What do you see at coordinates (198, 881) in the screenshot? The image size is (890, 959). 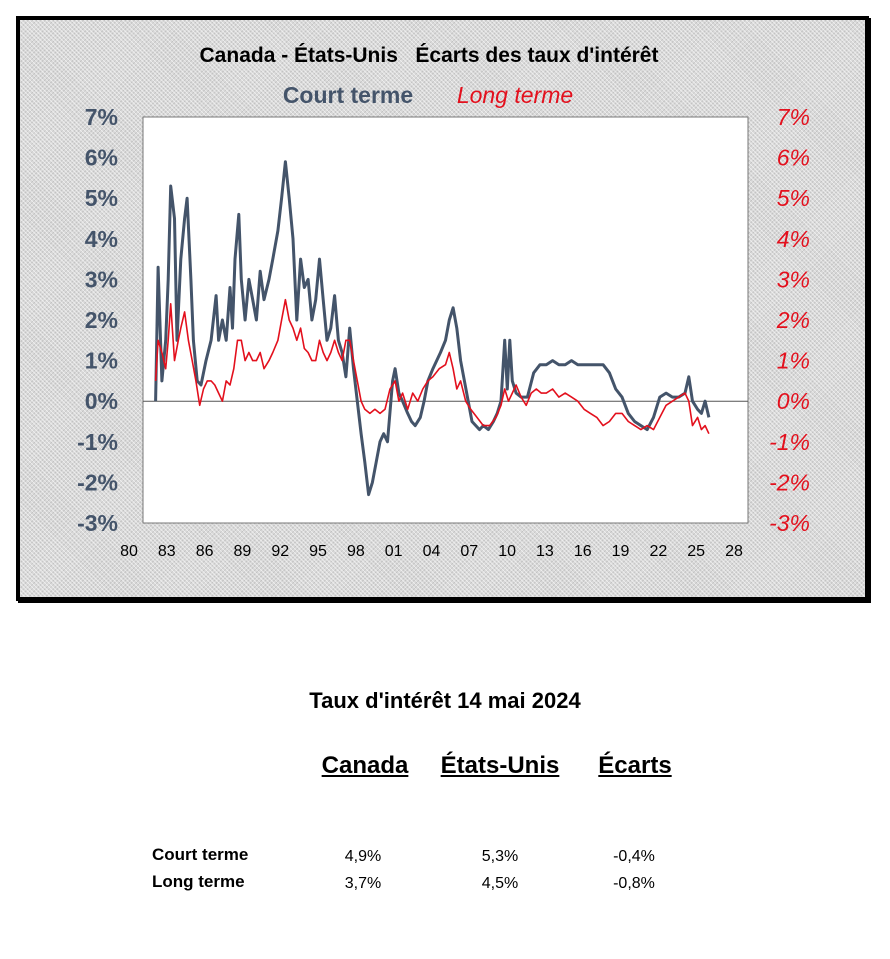 I see `row-label-long-terme: Long terme` at bounding box center [198, 881].